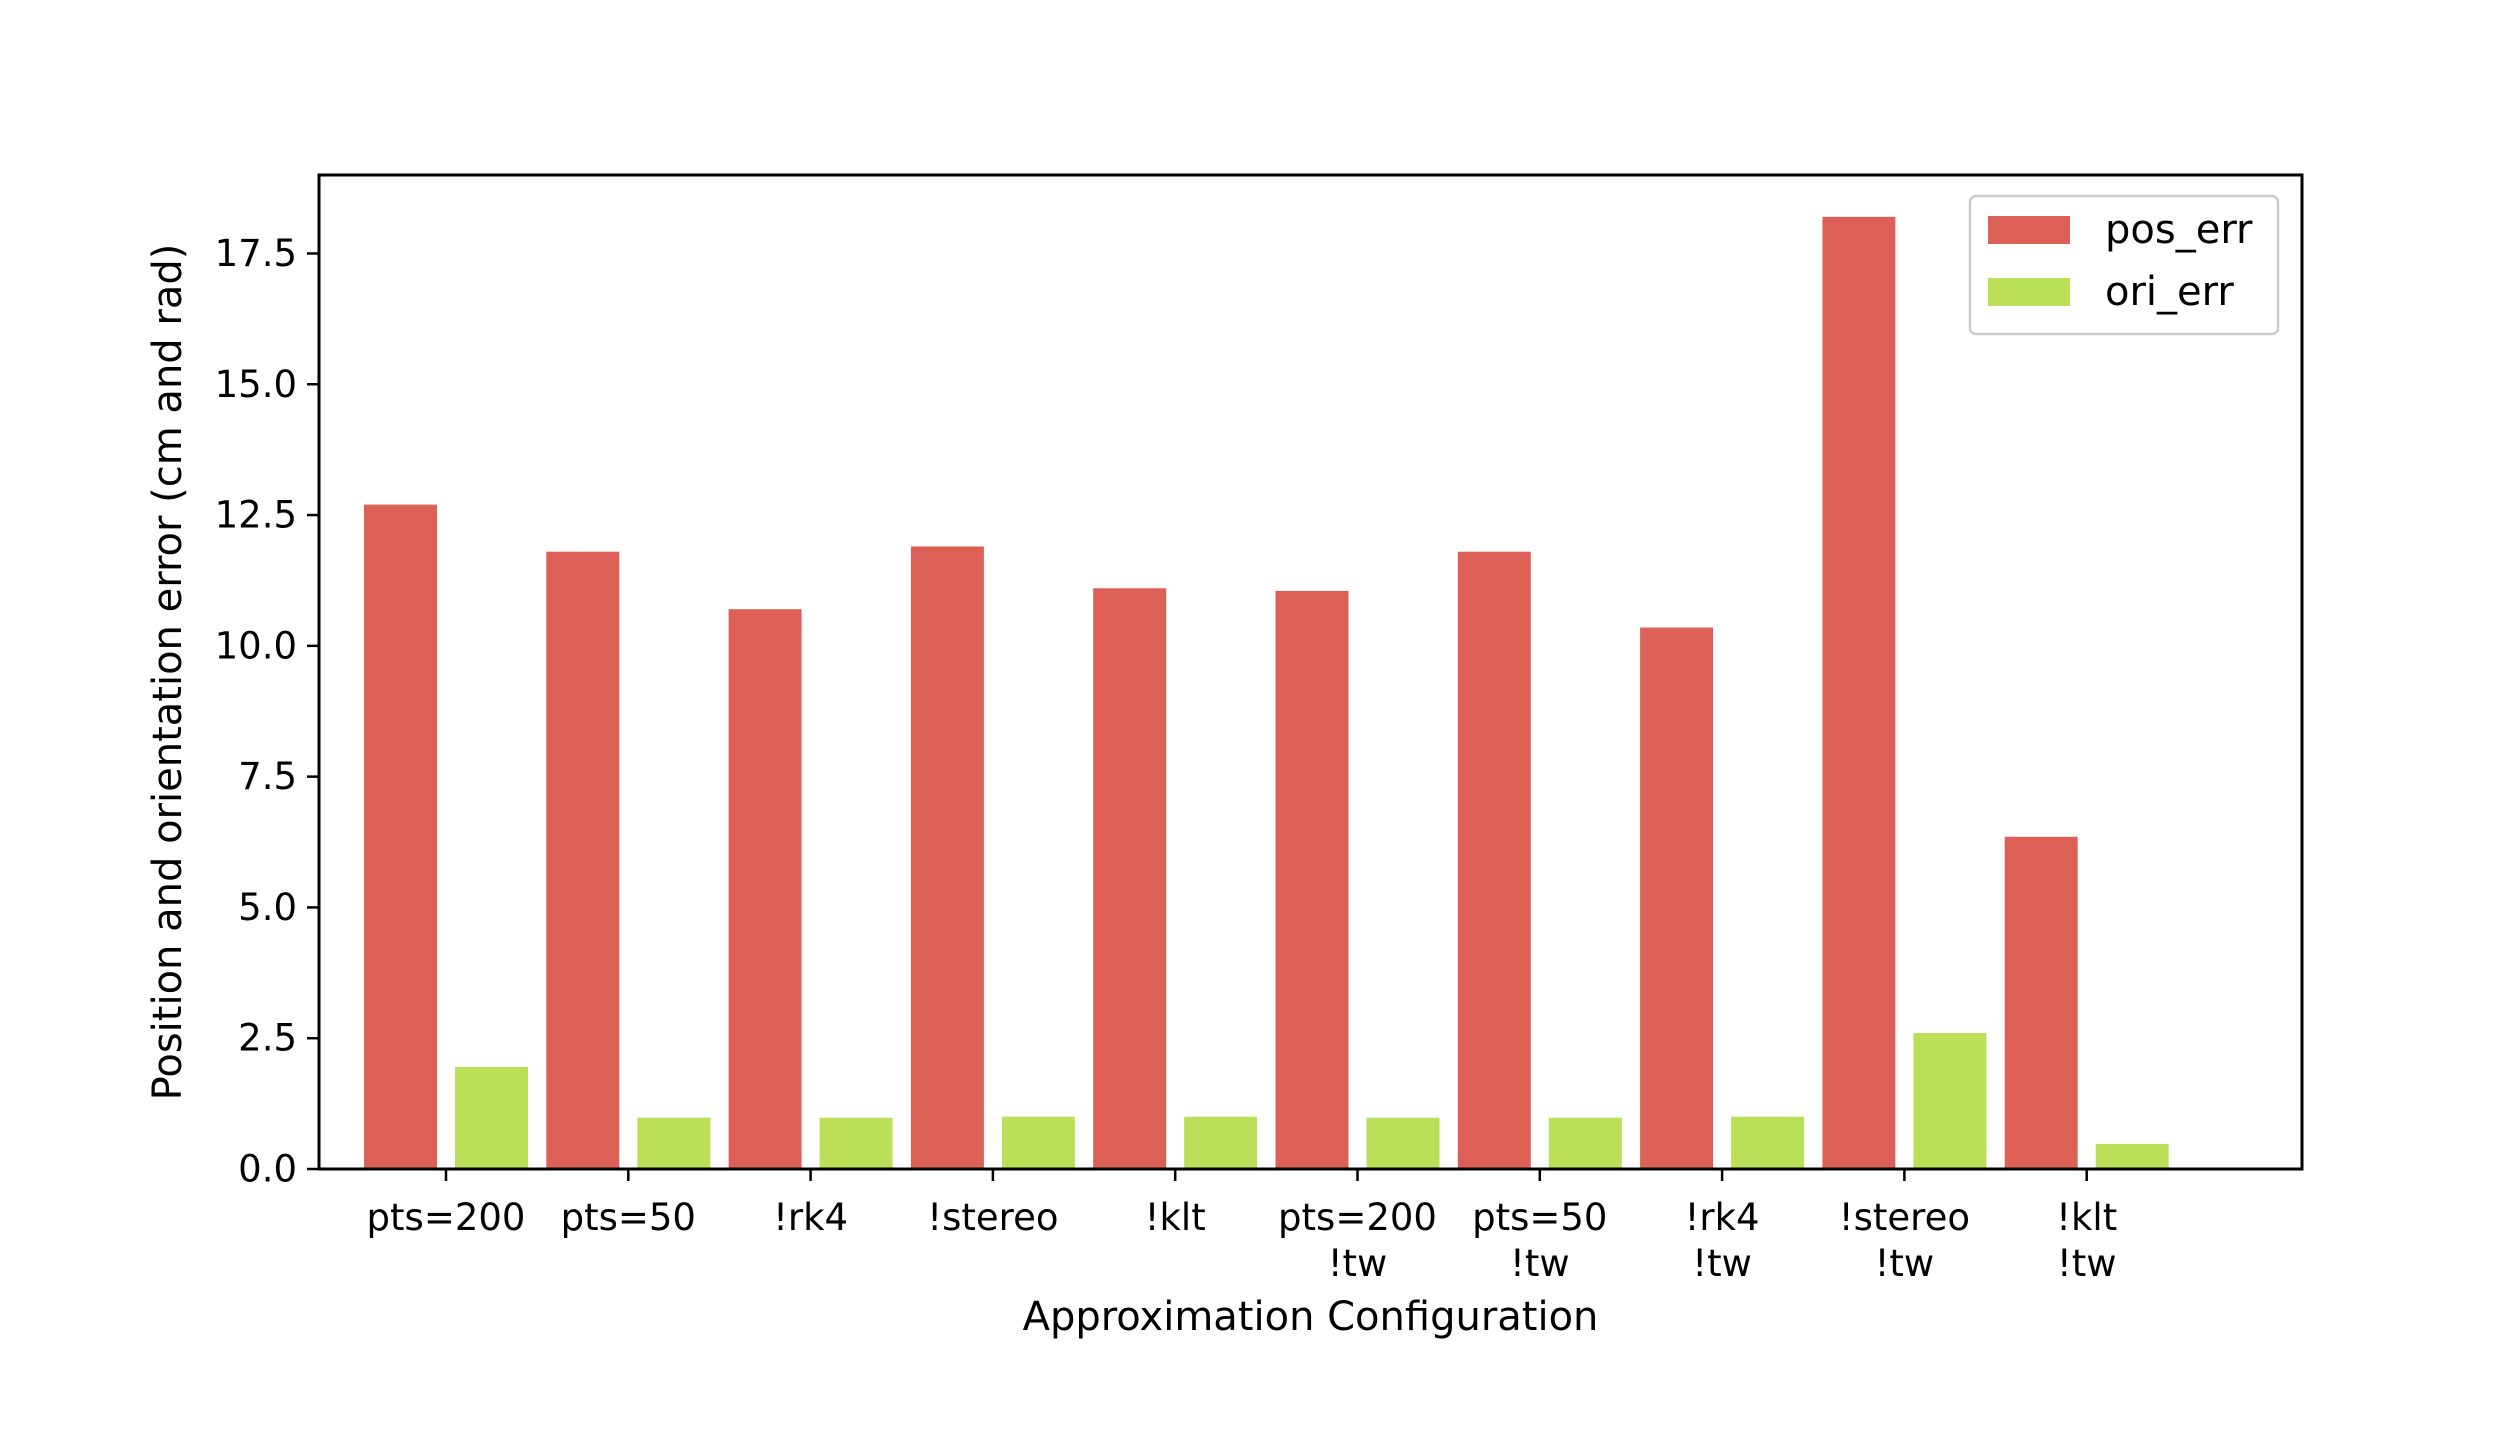 This screenshot has height=1440, width=2520. What do you see at coordinates (267, 1169) in the screenshot?
I see `y-tick-label-1: 0.0` at bounding box center [267, 1169].